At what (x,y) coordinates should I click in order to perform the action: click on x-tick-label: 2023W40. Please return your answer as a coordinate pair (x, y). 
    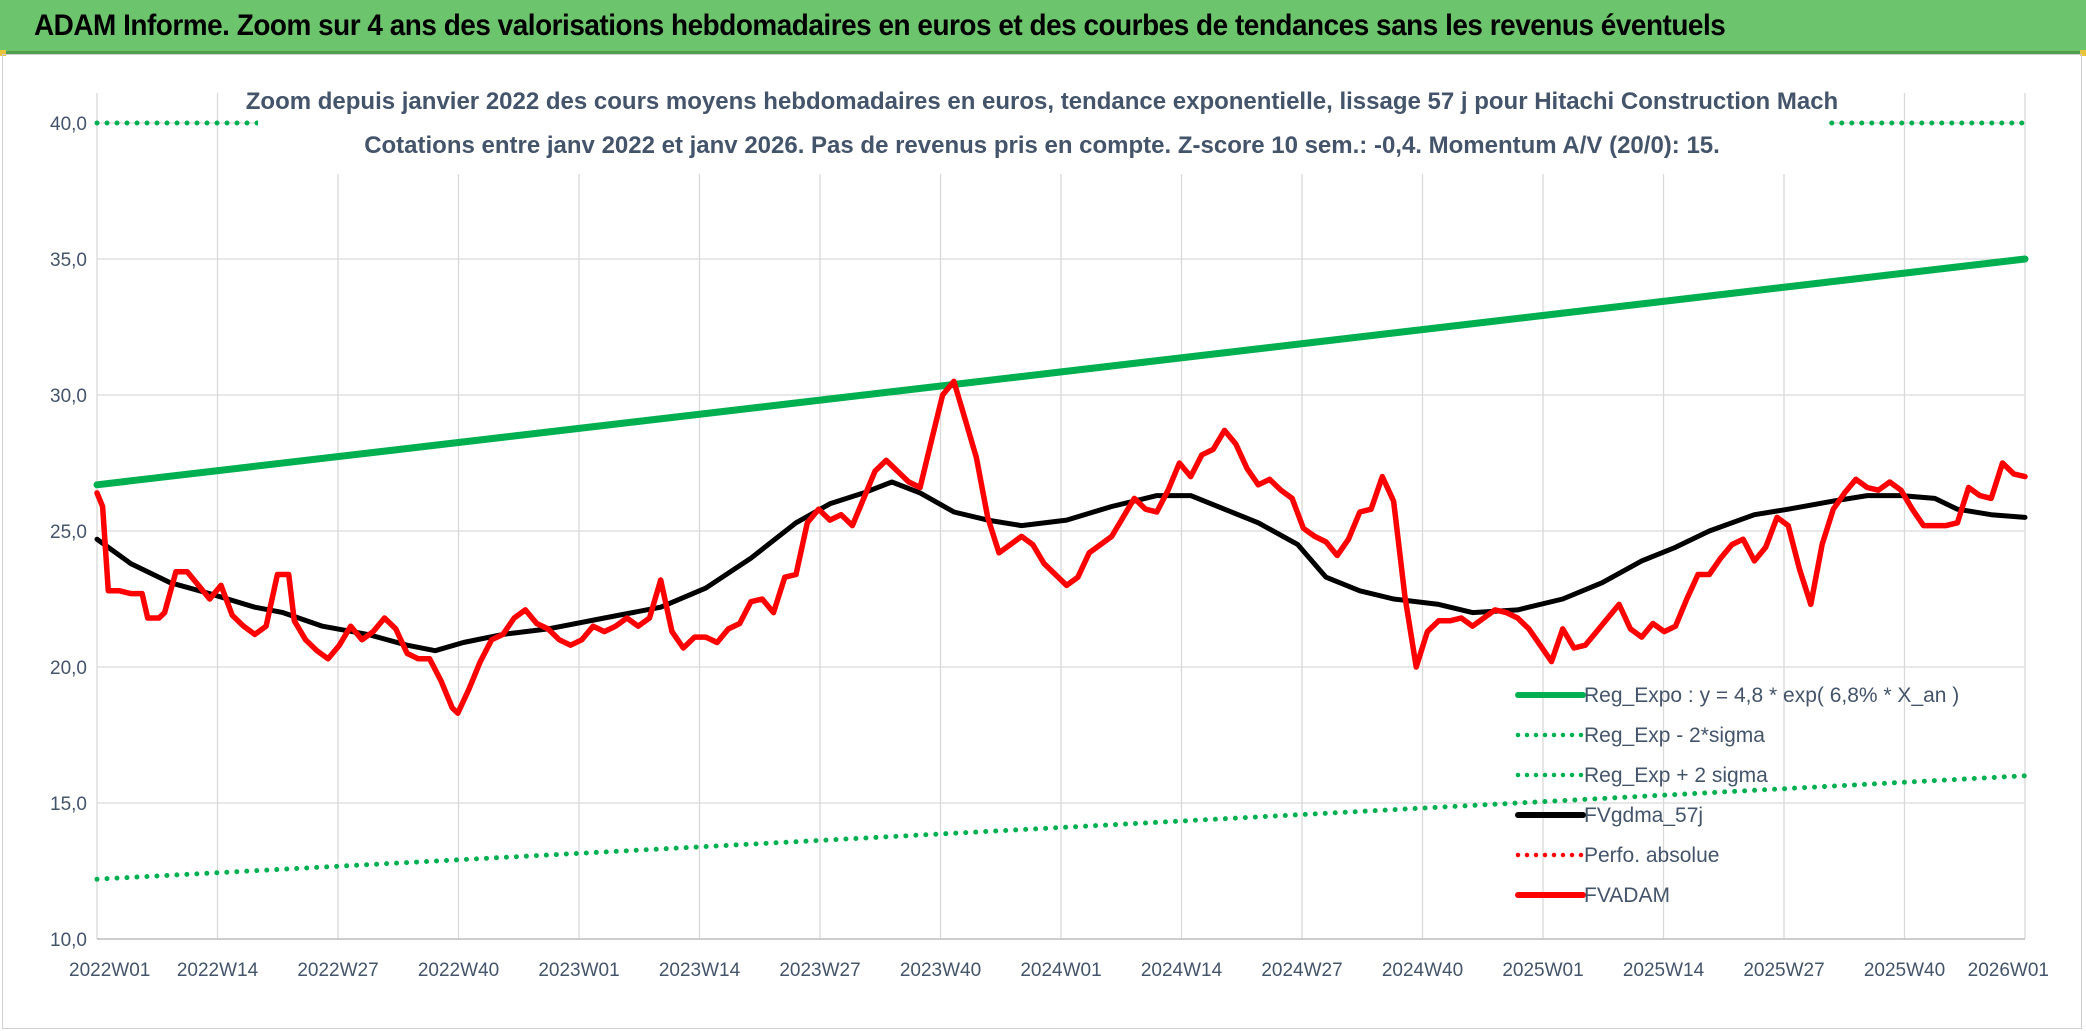
    Looking at the image, I should click on (940, 970).